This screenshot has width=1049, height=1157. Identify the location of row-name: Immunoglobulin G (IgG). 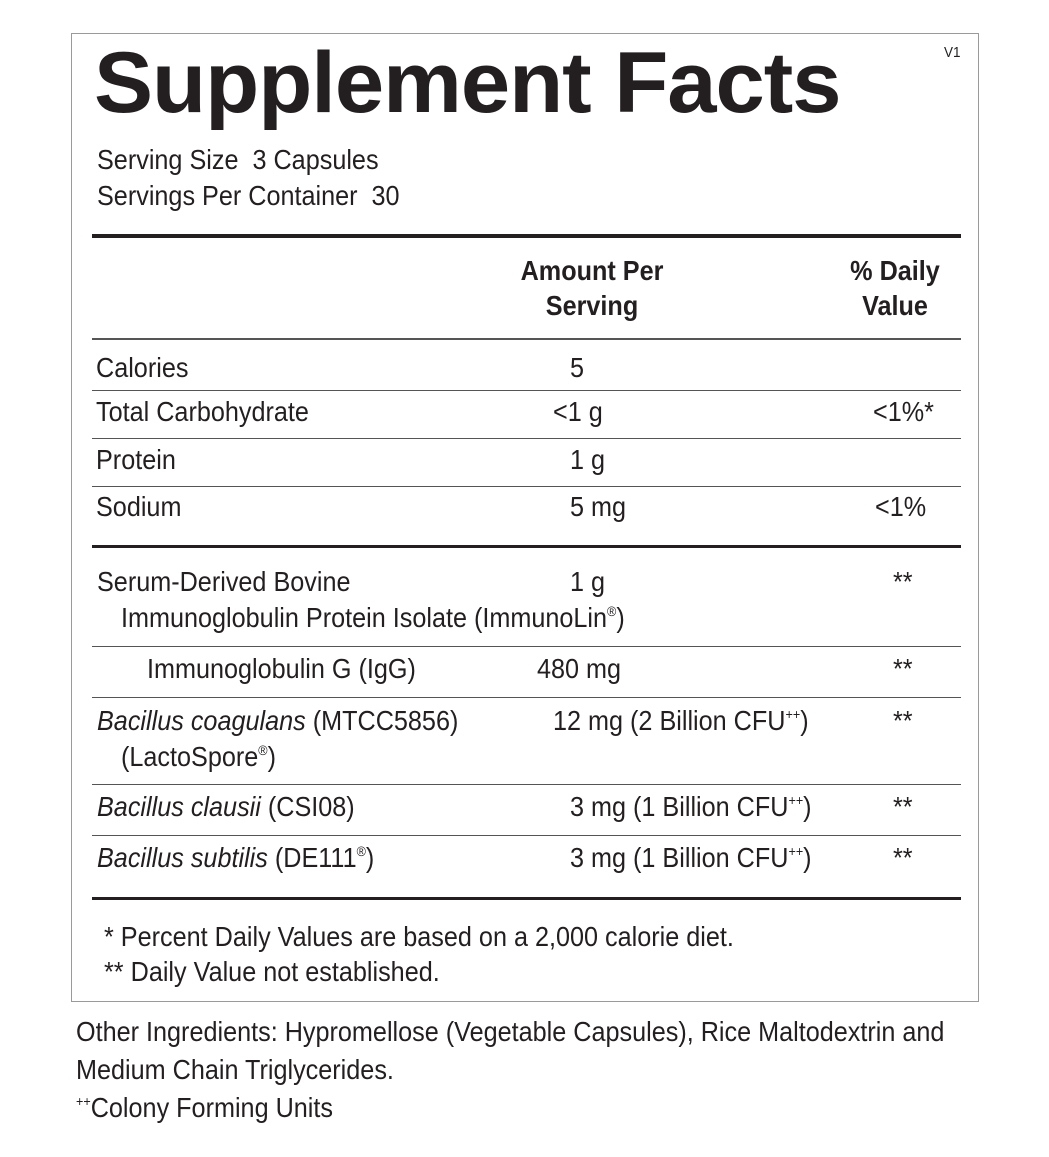
(281, 668).